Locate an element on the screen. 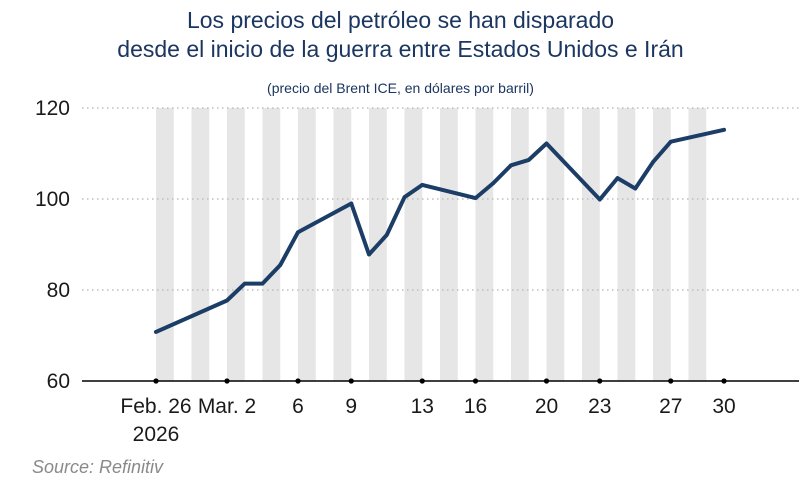  x-tick-label-6: 20 is located at coordinates (546, 406).